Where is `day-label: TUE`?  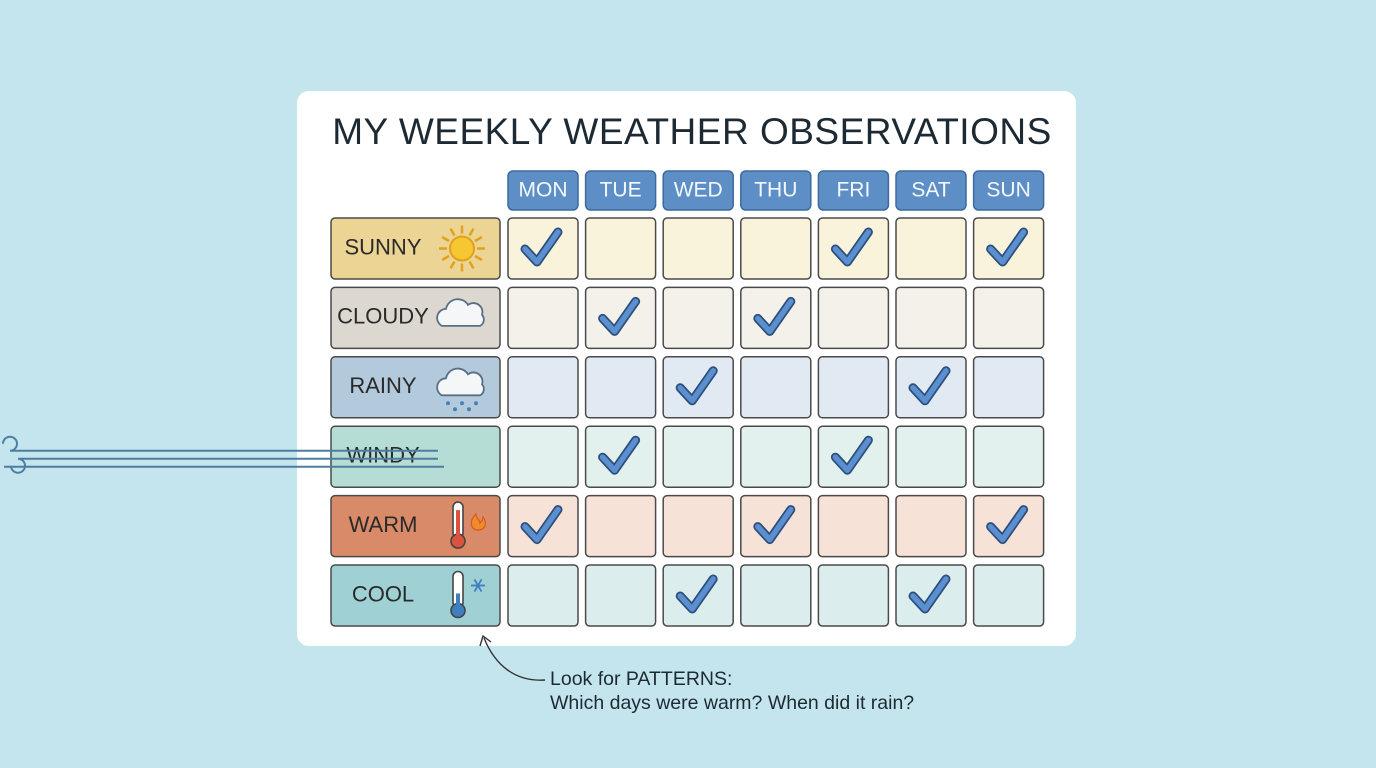
day-label: TUE is located at coordinates (621, 190).